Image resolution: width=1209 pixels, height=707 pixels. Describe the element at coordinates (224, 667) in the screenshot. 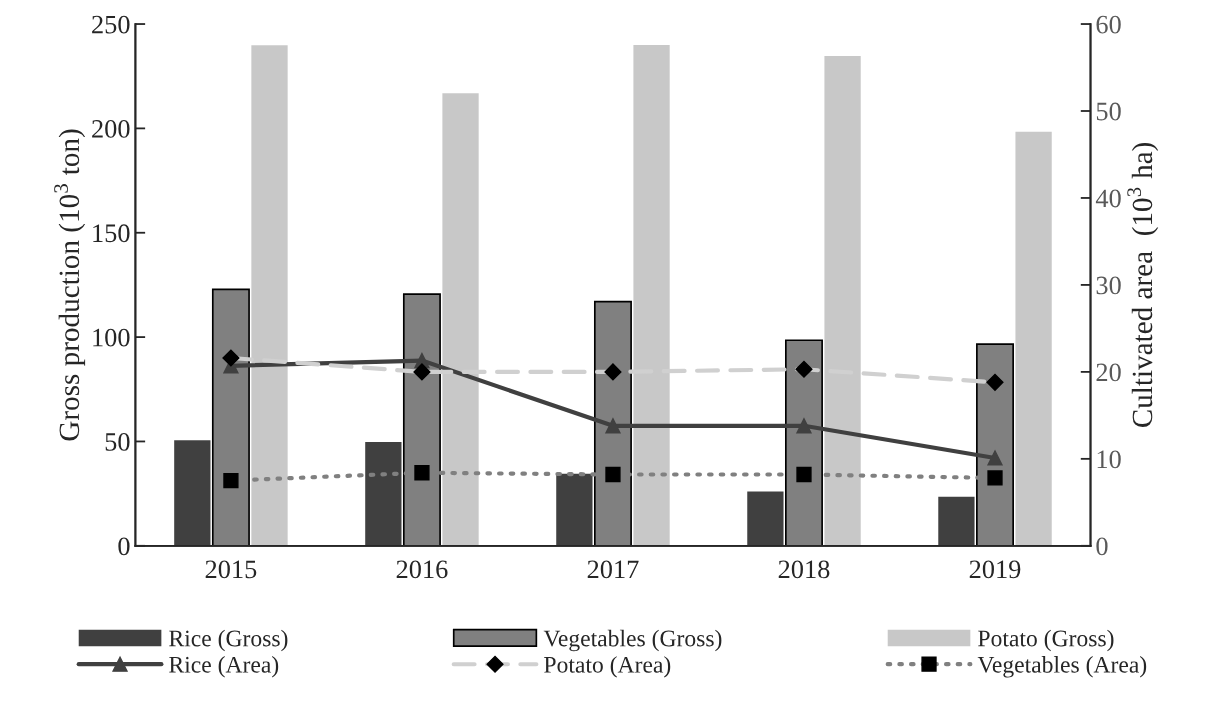

I see `legend-label: Rice (Area)` at that location.